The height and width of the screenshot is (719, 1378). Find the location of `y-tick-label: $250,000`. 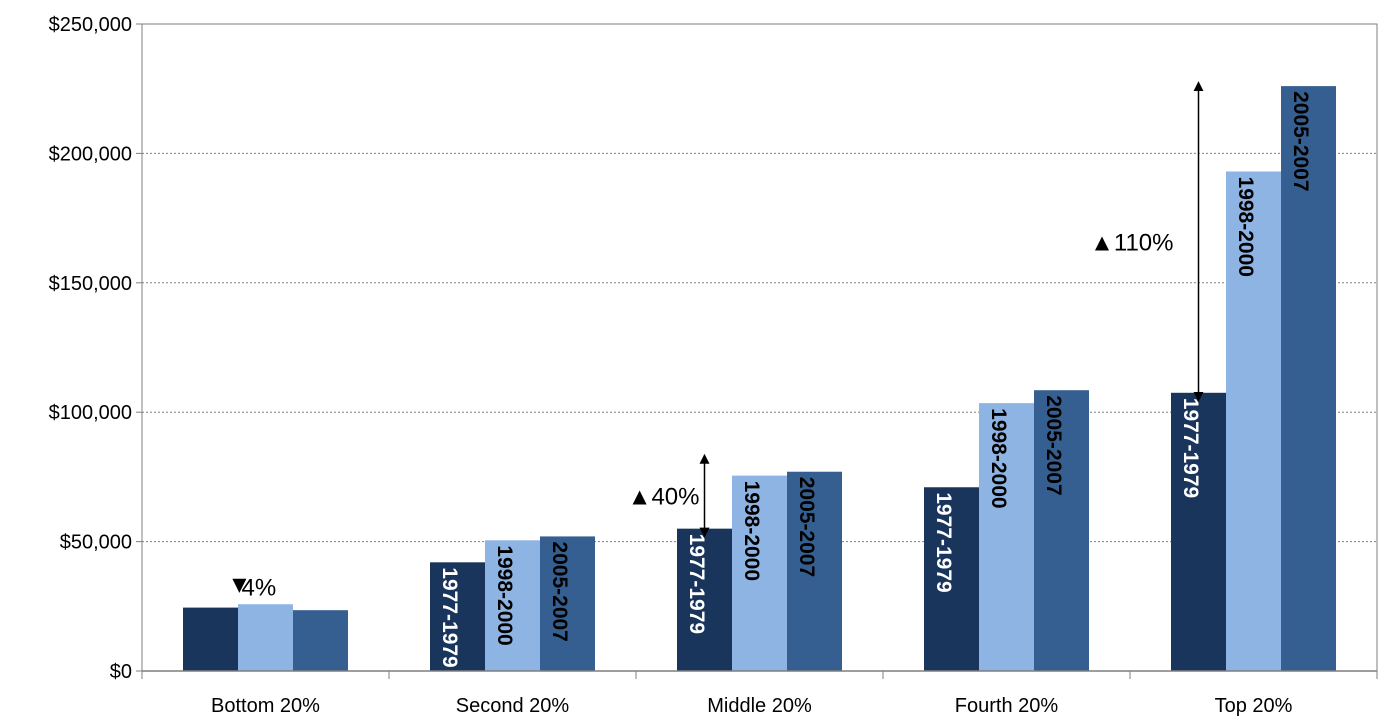

y-tick-label: $250,000 is located at coordinates (90, 25).